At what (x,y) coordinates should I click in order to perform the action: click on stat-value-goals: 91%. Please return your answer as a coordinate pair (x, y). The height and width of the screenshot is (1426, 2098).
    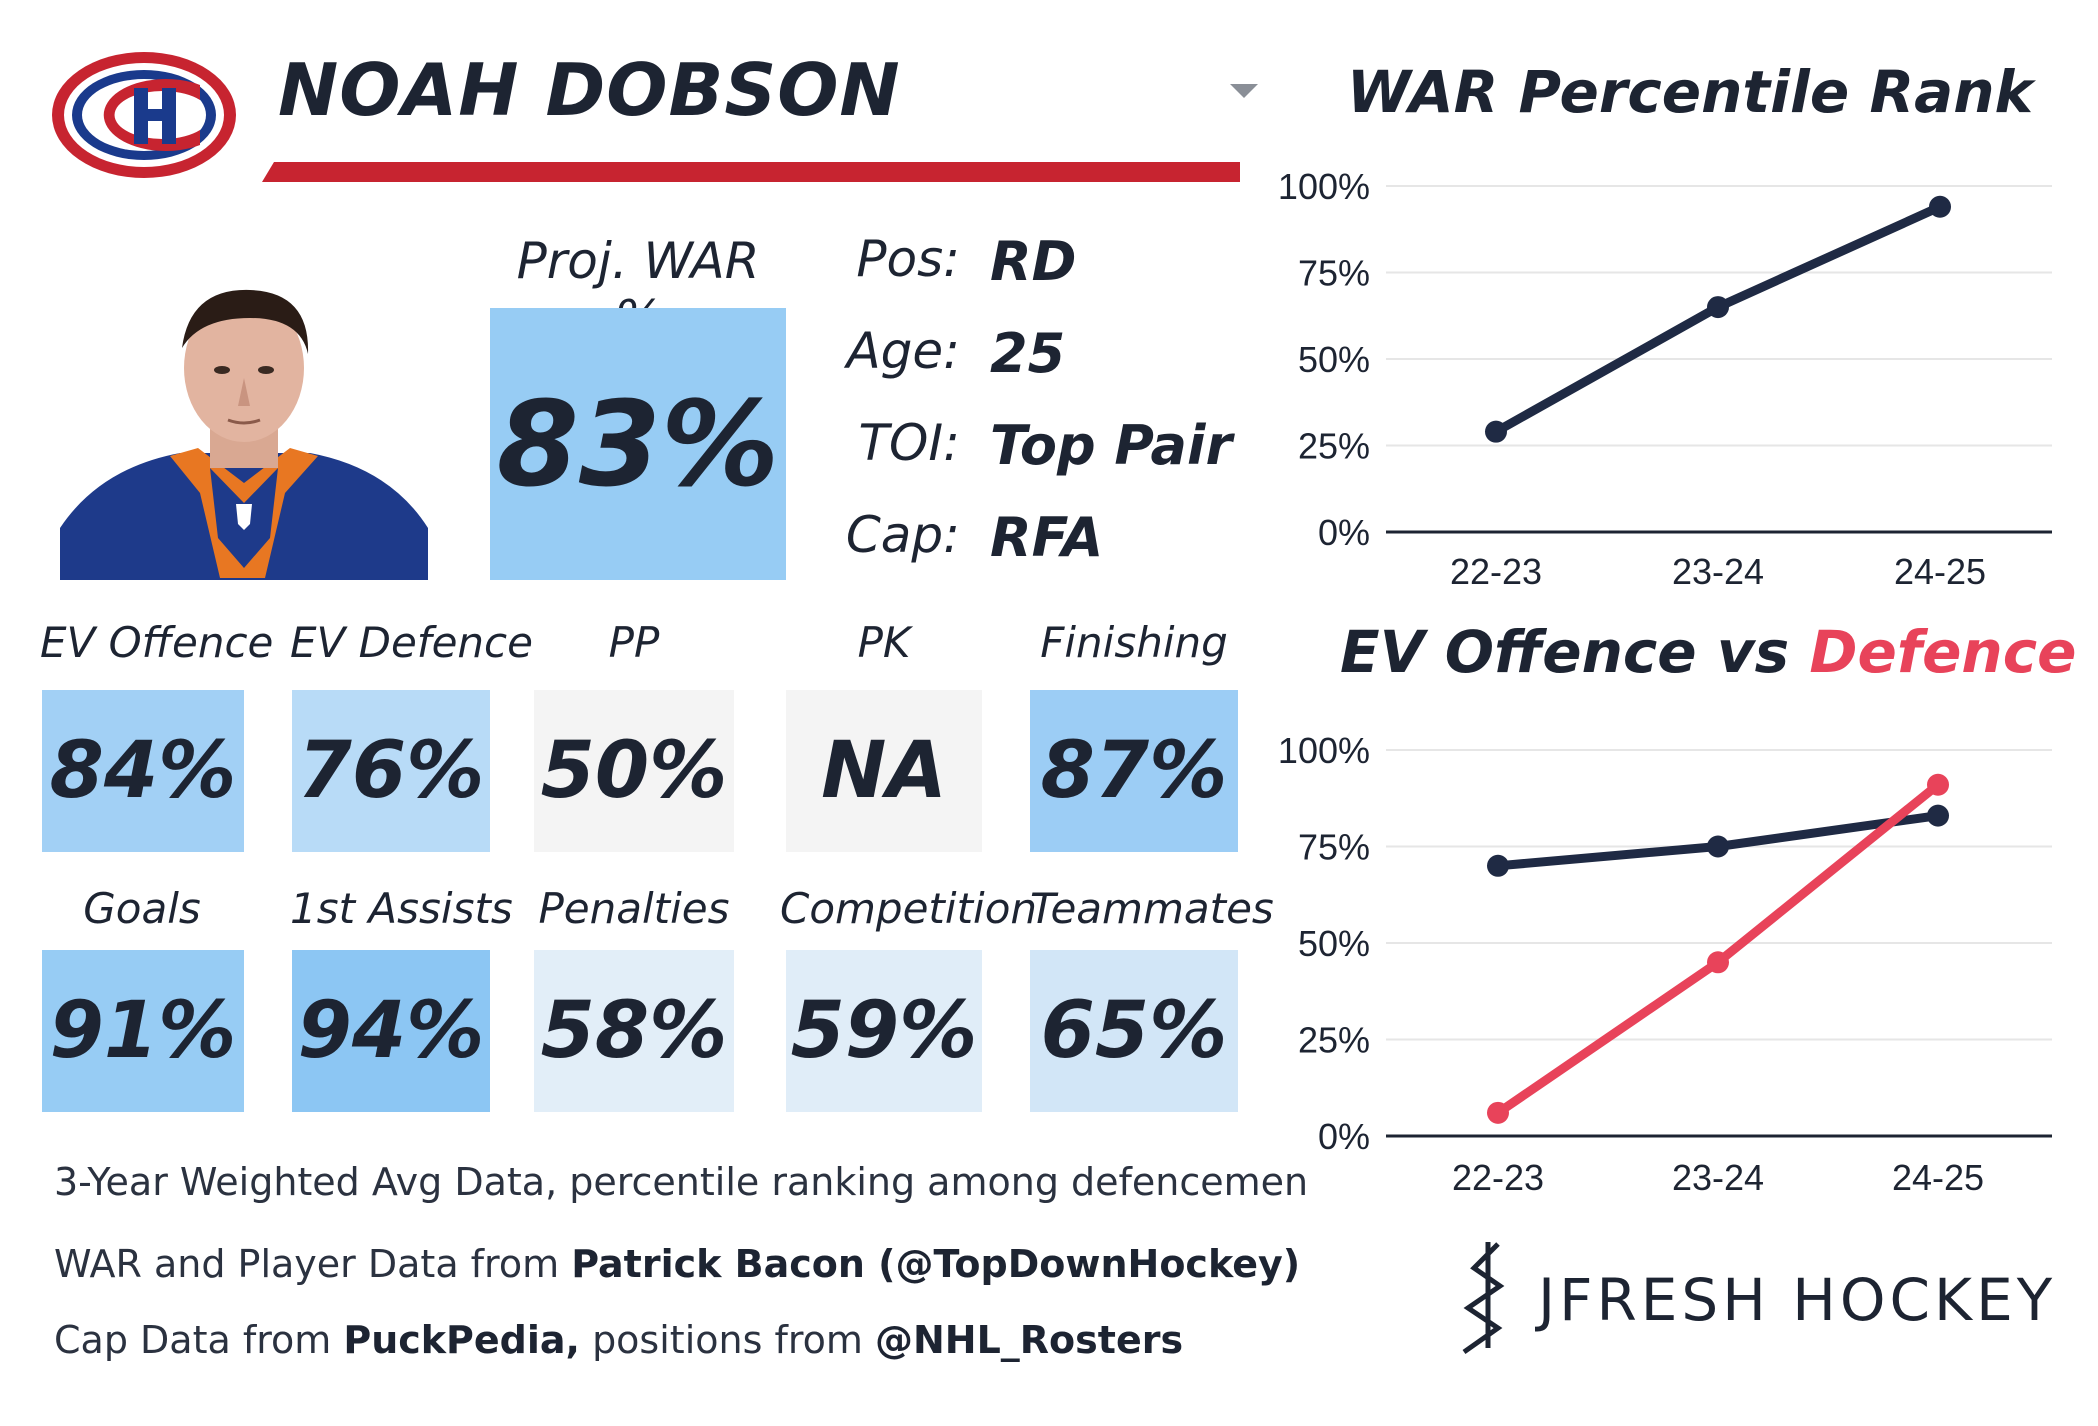
    Looking at the image, I should click on (143, 1031).